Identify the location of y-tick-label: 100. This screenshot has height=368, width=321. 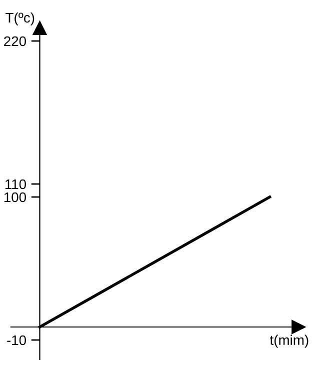
(15, 197).